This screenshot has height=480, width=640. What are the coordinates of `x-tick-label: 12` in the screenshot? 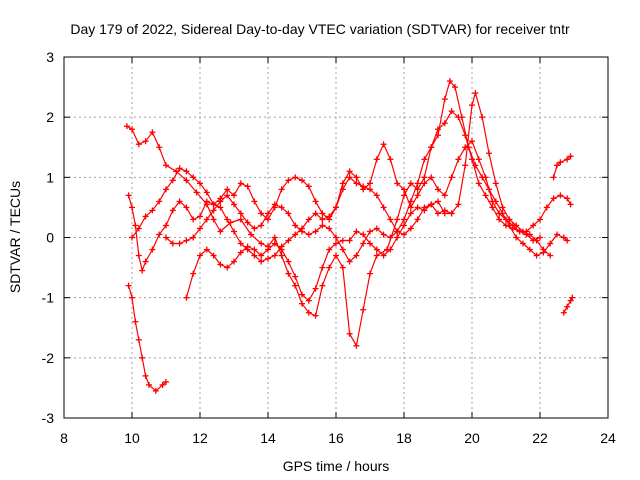 It's located at (200, 438).